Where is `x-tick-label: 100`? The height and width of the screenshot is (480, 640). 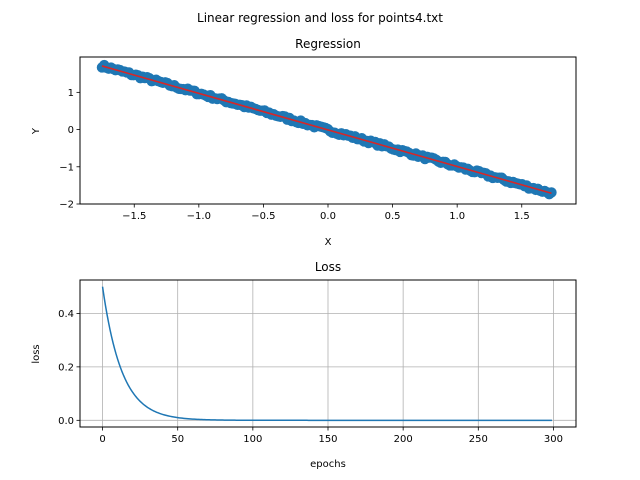 x-tick-label: 100 is located at coordinates (252, 439).